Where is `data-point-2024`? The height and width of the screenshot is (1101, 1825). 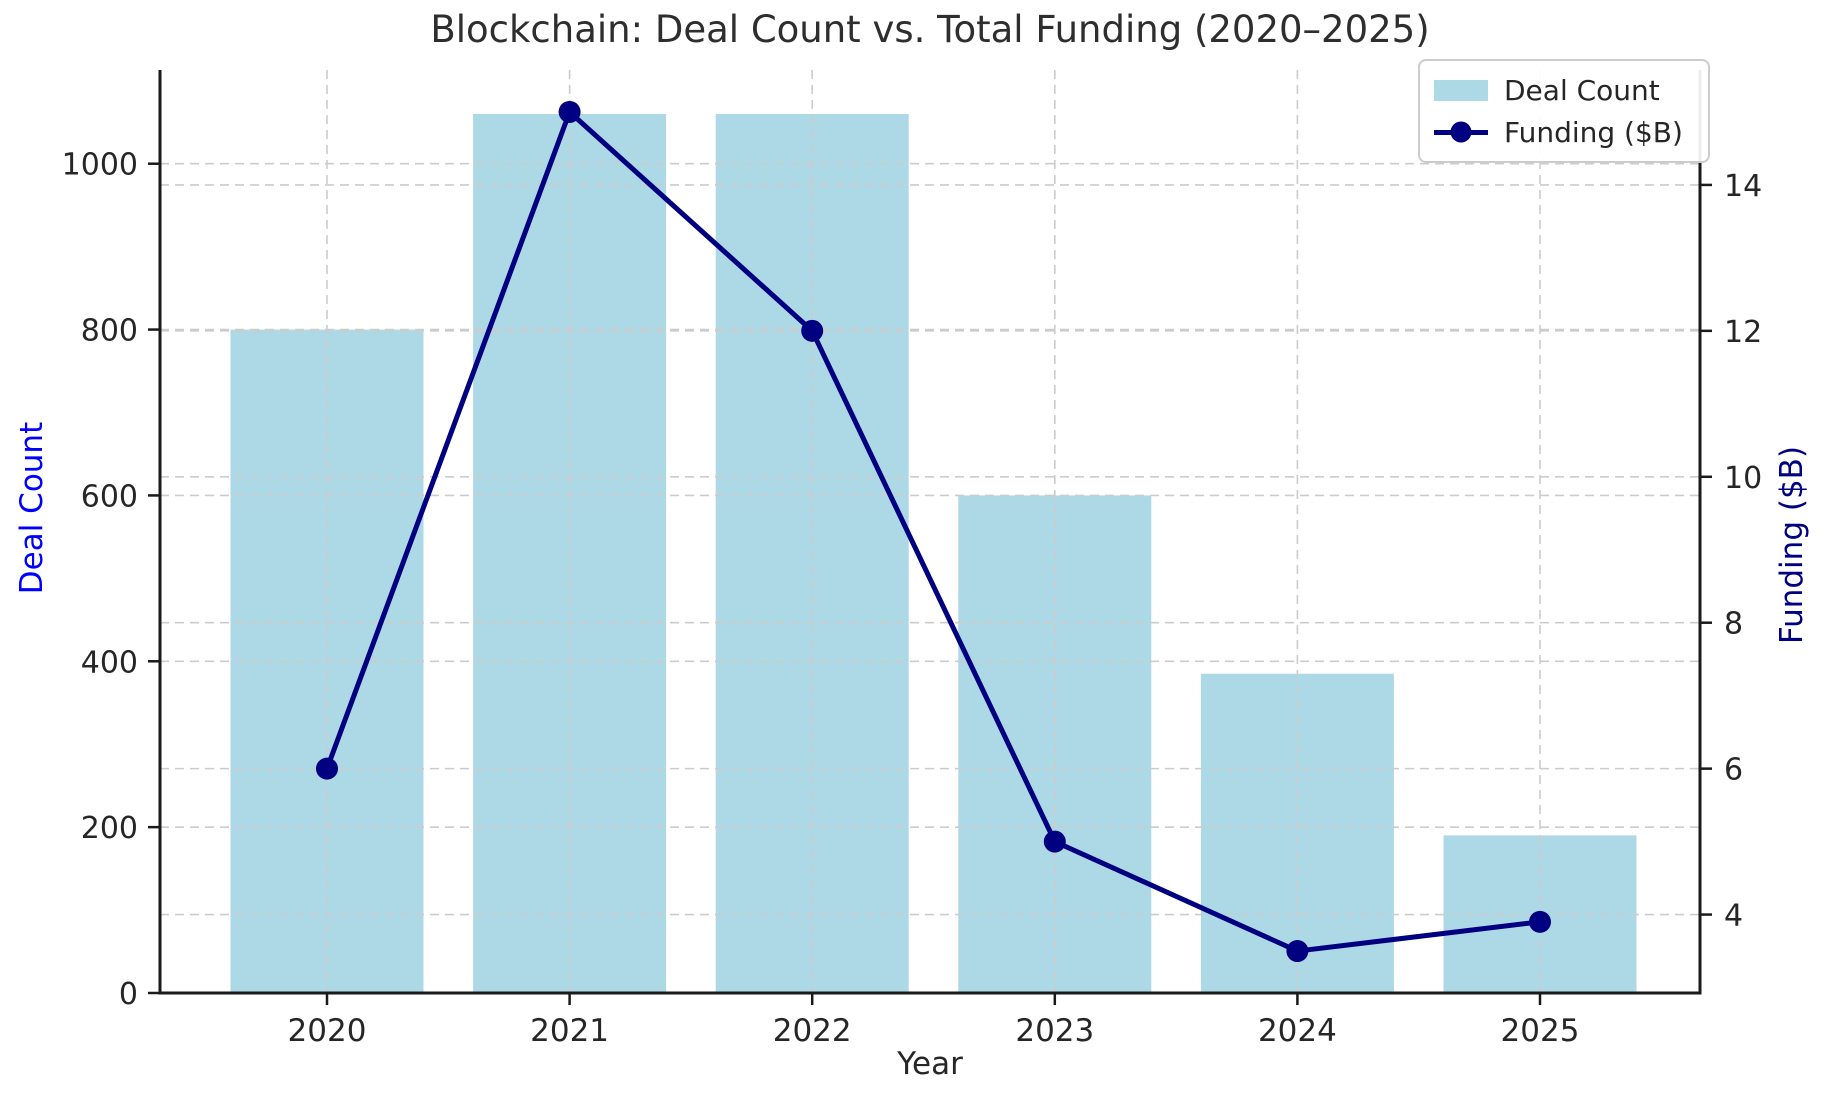
data-point-2024 is located at coordinates (1297, 951).